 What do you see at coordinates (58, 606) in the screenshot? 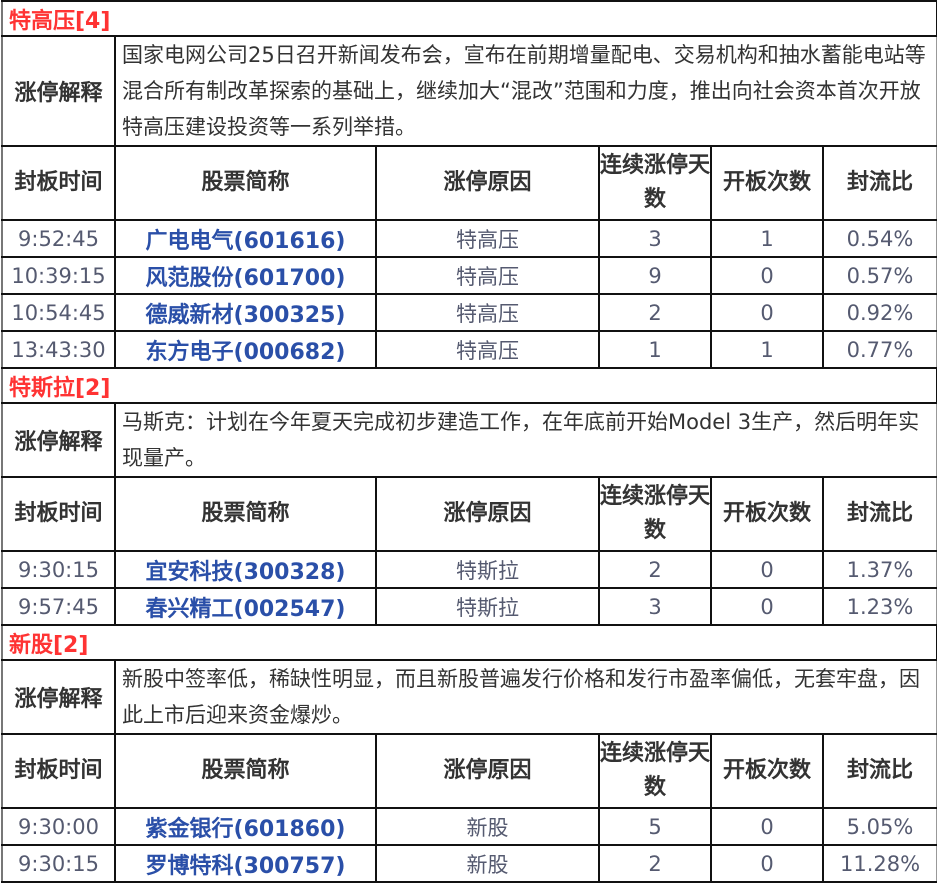
I see `cell-seal-time: 9:57:45` at bounding box center [58, 606].